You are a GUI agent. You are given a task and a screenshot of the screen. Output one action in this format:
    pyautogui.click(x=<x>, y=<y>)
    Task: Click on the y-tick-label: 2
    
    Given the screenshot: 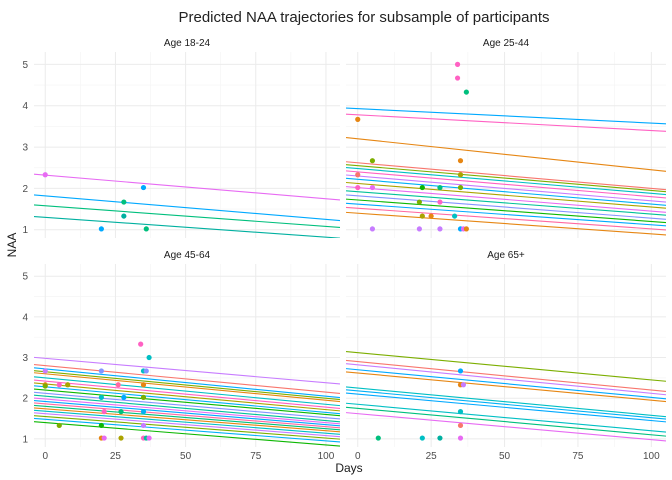 What is the action you would take?
    pyautogui.click(x=25, y=189)
    